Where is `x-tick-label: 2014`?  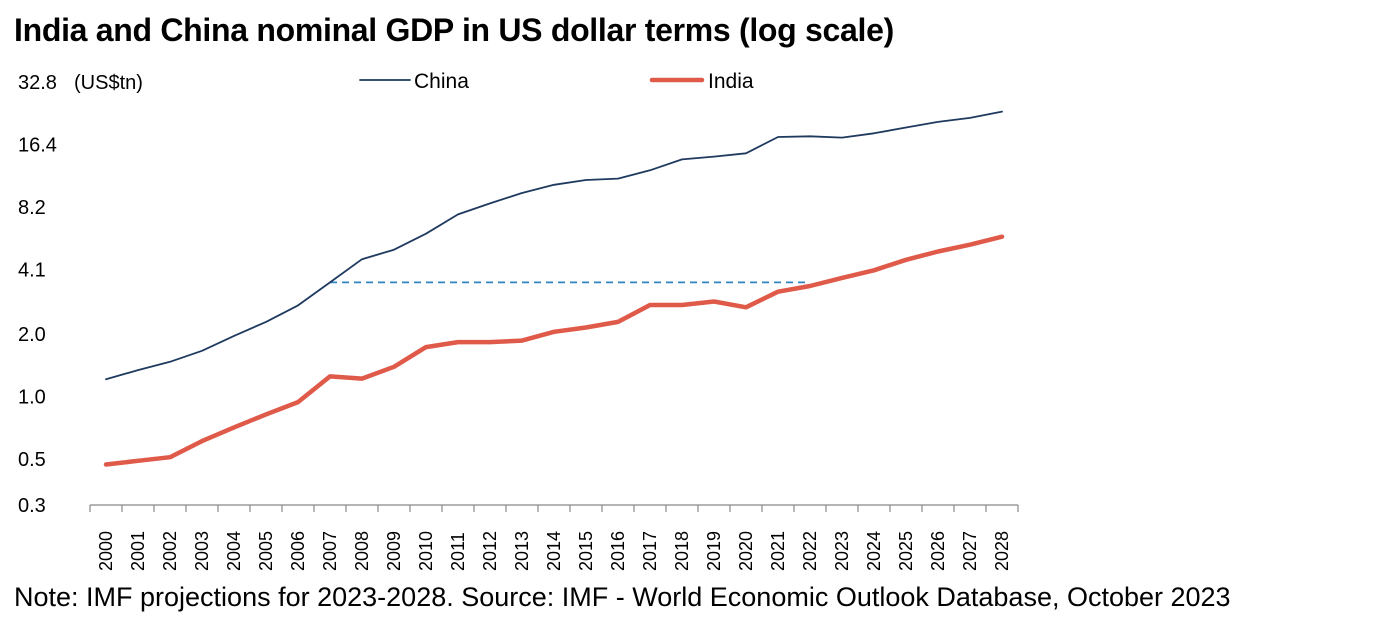 x-tick-label: 2014 is located at coordinates (554, 551).